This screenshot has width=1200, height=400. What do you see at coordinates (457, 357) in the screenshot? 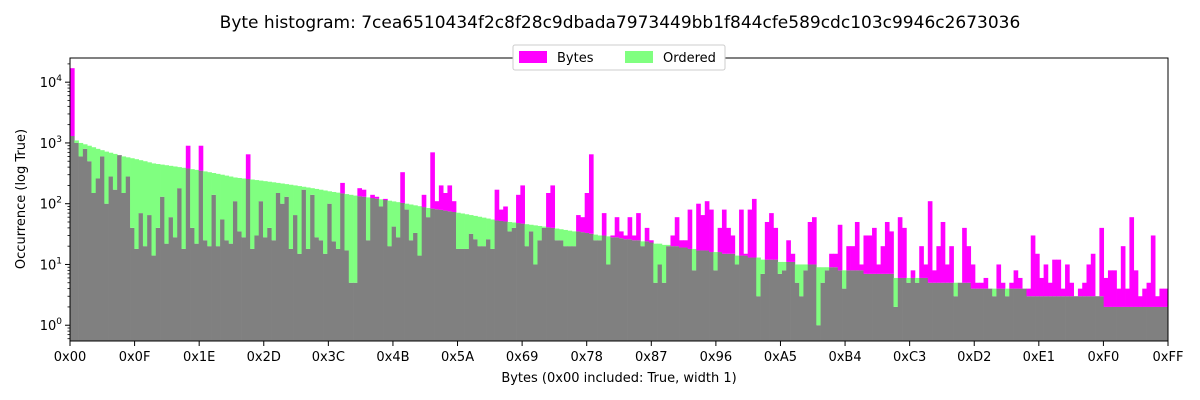
I see `x-tick-label: 0x5A` at bounding box center [457, 357].